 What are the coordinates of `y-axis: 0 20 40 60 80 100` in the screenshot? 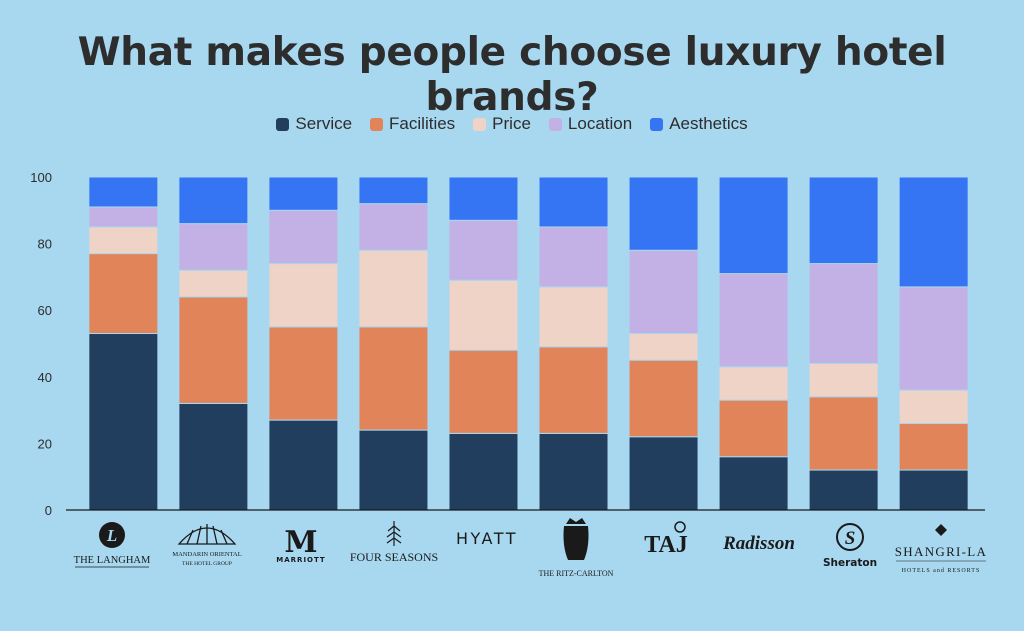 It's located at (41, 344).